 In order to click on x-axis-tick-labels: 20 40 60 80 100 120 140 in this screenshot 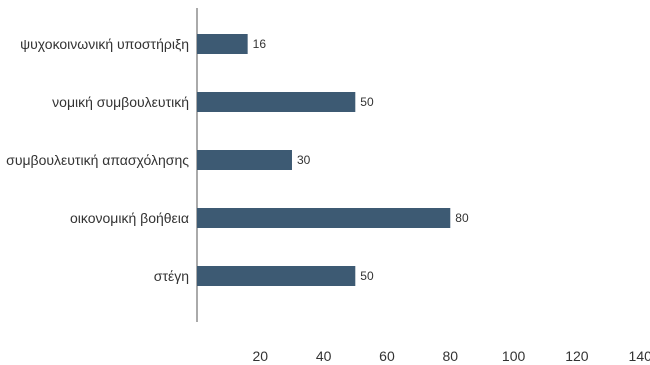, I will do `click(451, 356)`.